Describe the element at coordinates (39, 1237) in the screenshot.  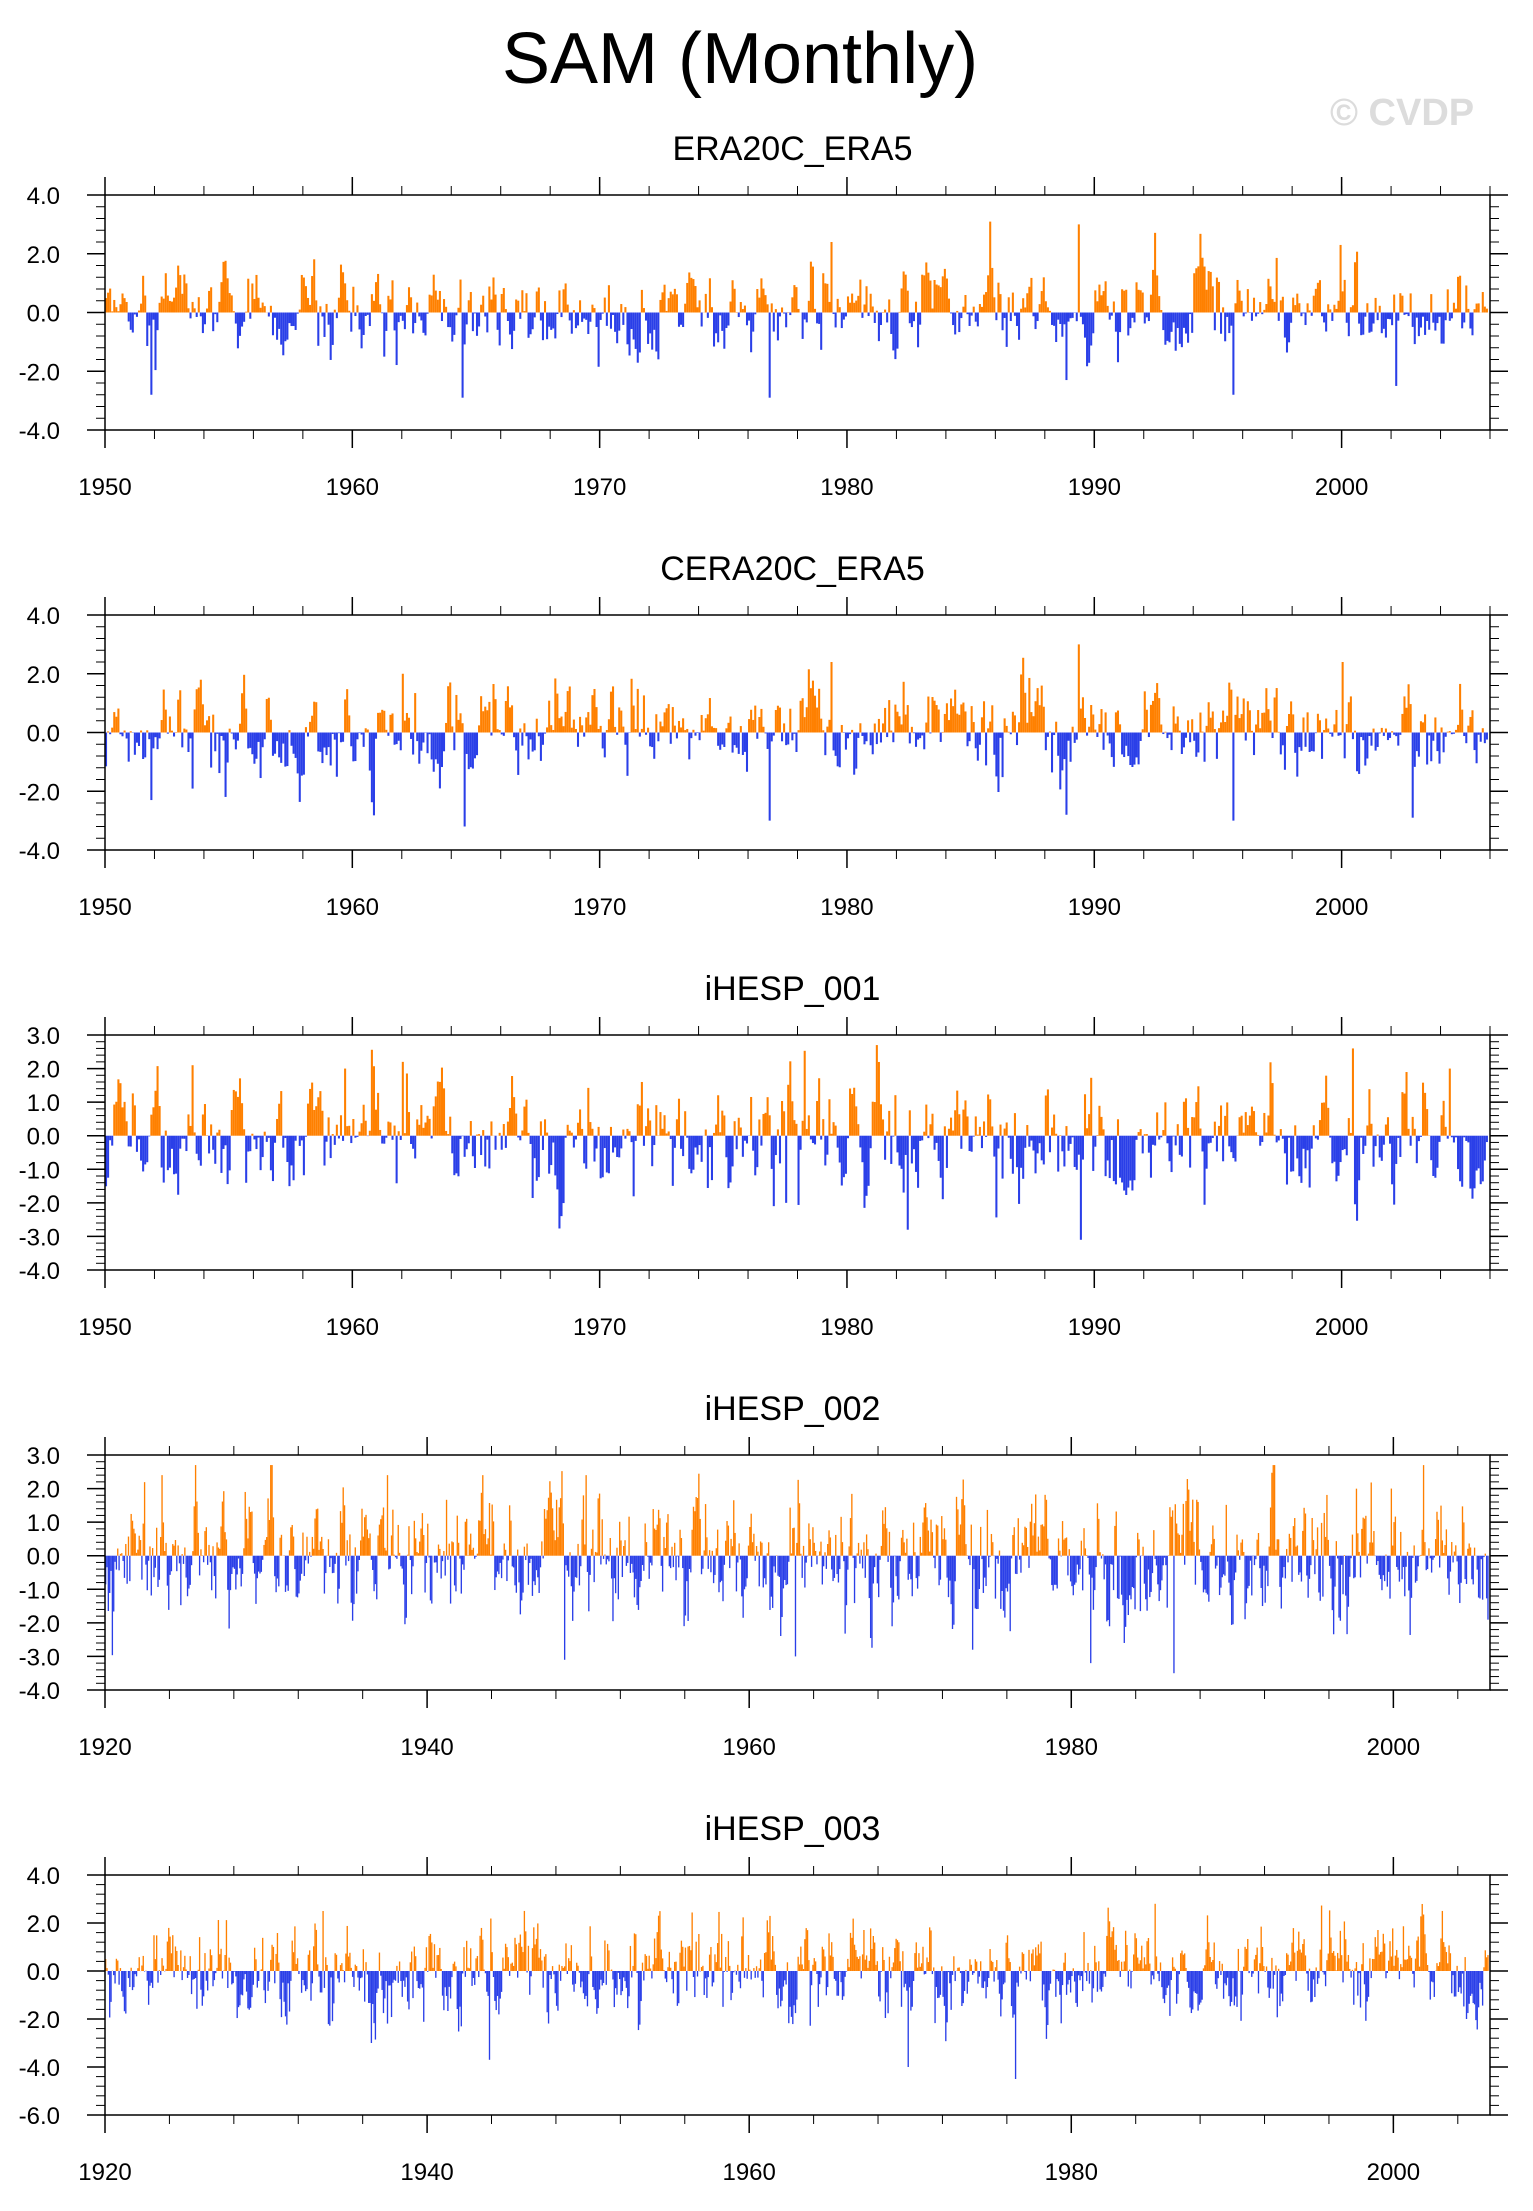
I see `y-tick-label: -3.0` at that location.